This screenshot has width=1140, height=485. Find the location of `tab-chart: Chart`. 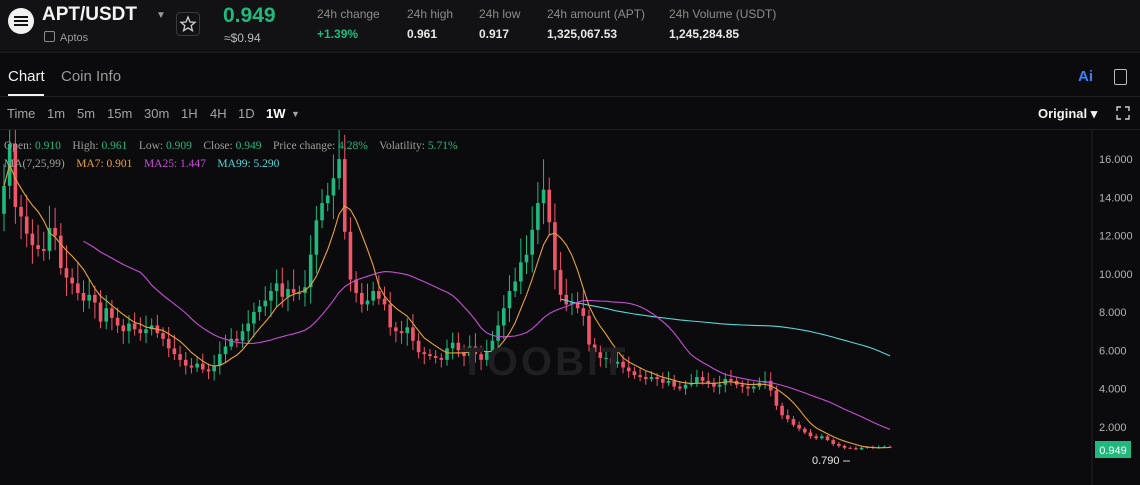

tab-chart: Chart is located at coordinates (26, 76).